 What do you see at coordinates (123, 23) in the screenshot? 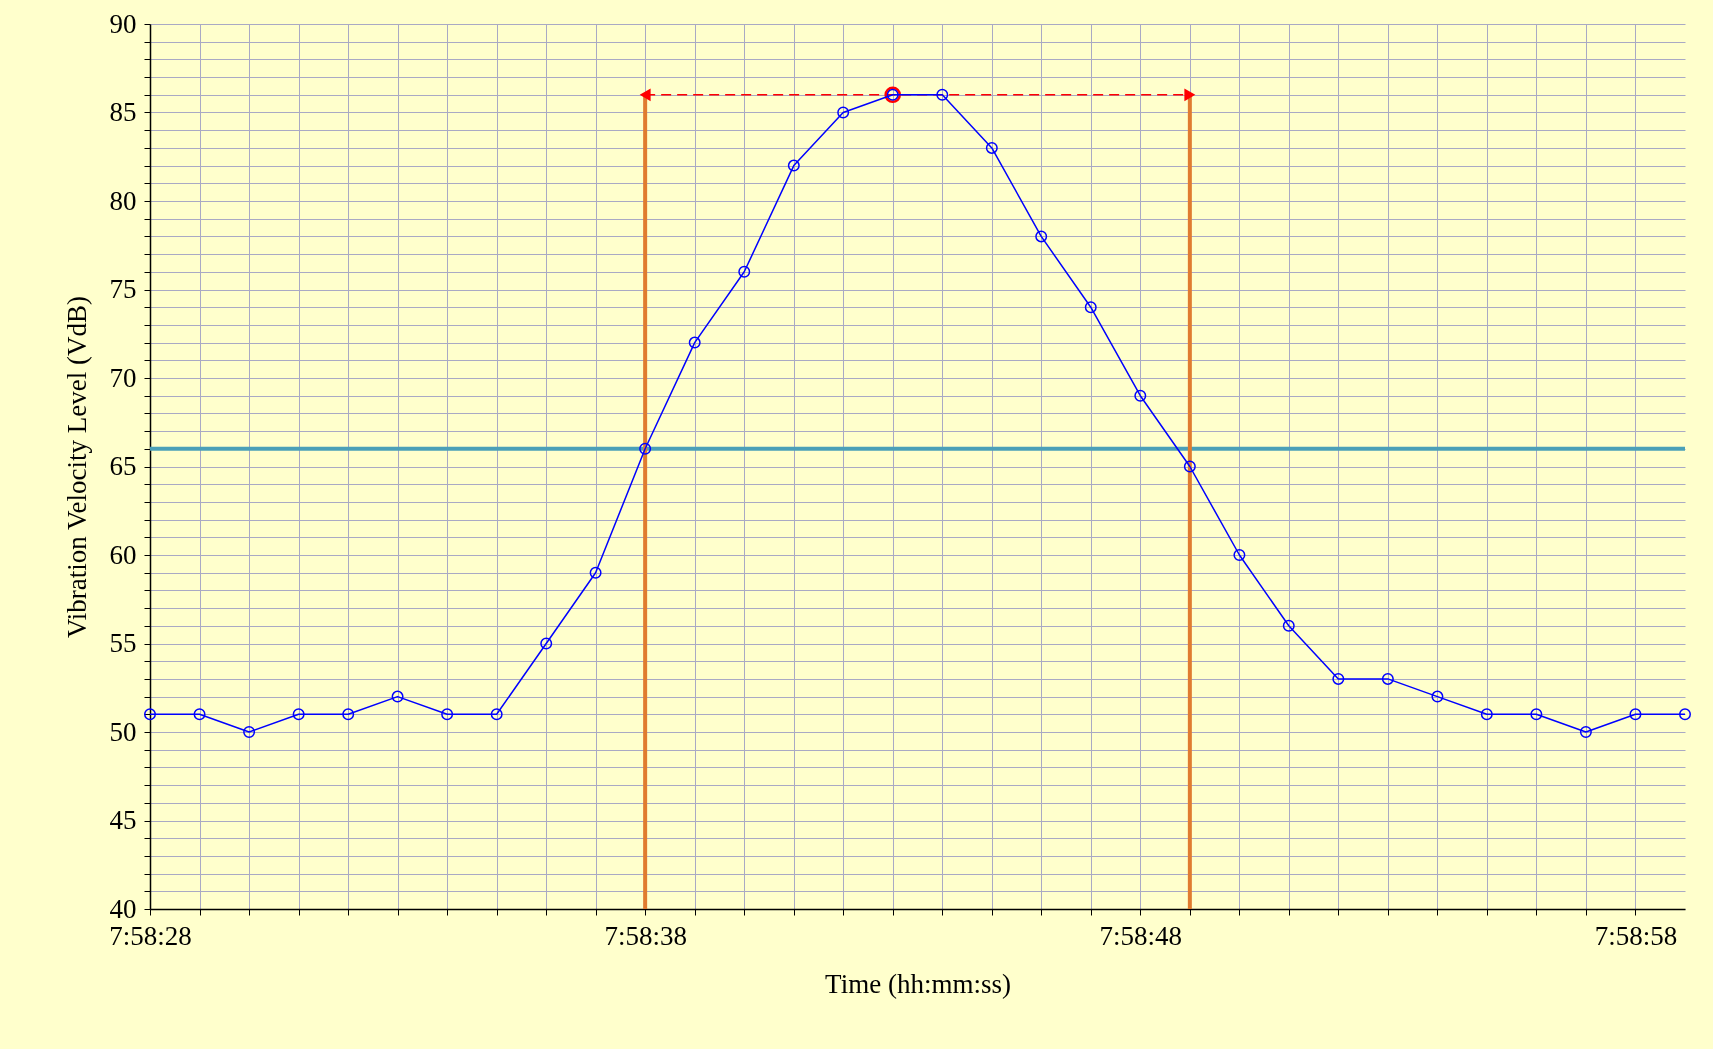
I see `y-tick-label: 90` at bounding box center [123, 23].